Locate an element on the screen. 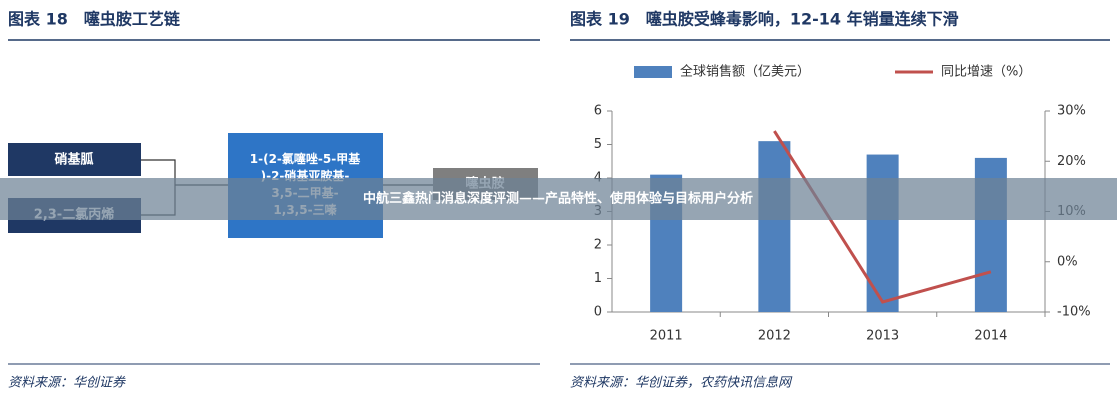 This screenshot has width=1117, height=400. legend-label: 同比增速（%） is located at coordinates (986, 72).